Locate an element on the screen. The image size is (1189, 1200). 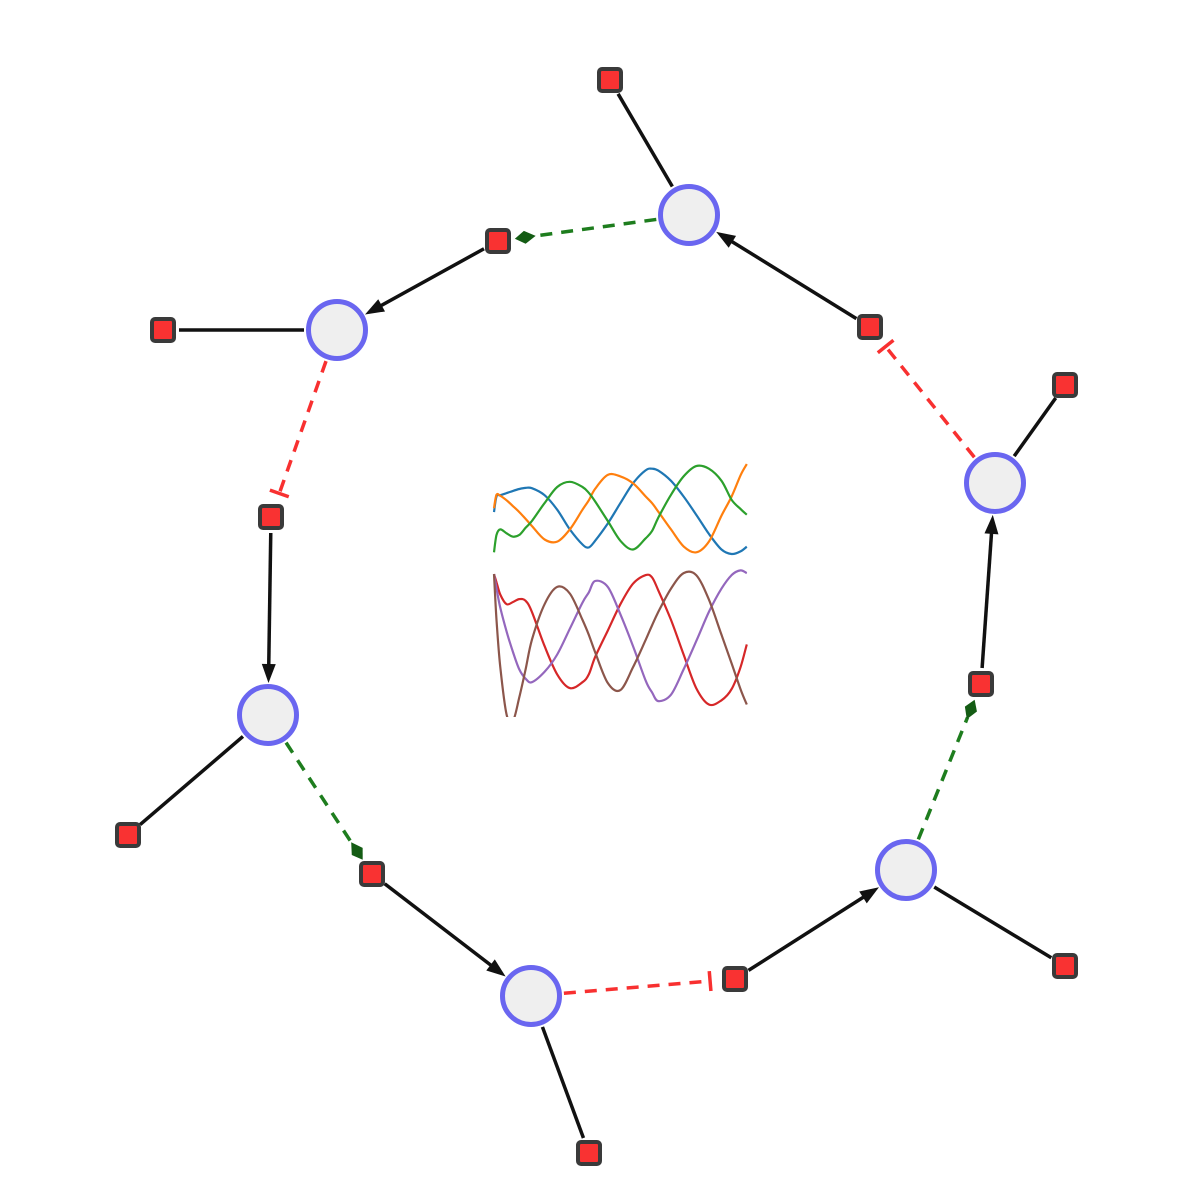
edge-tetR-mRNA-to-translation-tetR is located at coordinates (323, 800).